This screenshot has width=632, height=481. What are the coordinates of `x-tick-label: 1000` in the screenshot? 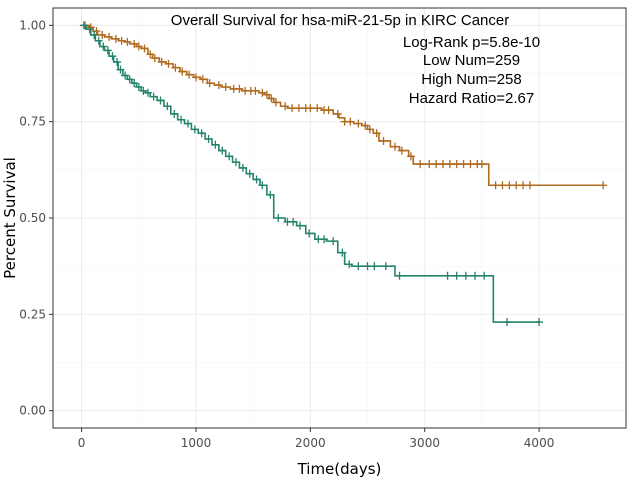 It's located at (196, 443).